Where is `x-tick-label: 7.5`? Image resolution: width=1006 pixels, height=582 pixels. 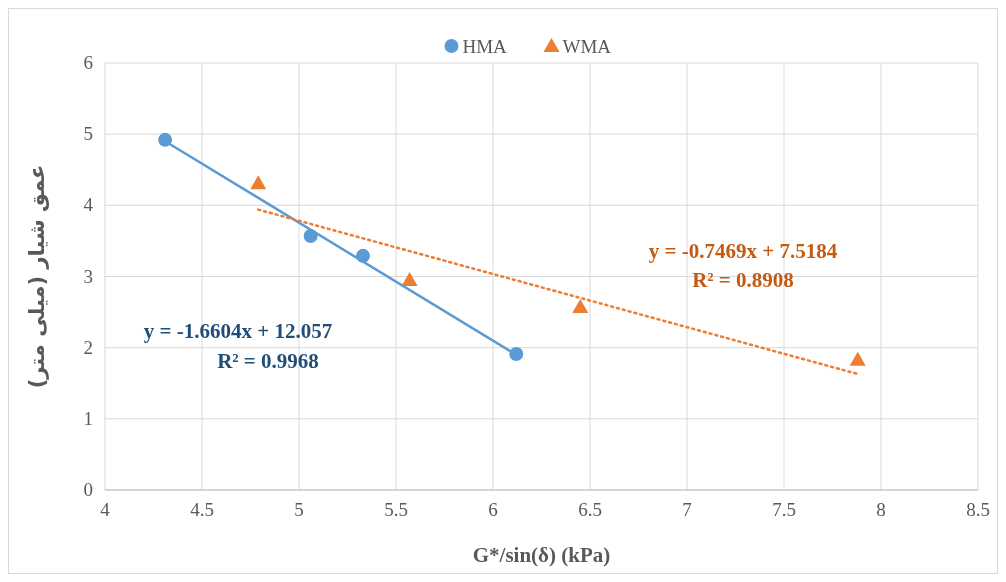 x-tick-label: 7.5 is located at coordinates (784, 509).